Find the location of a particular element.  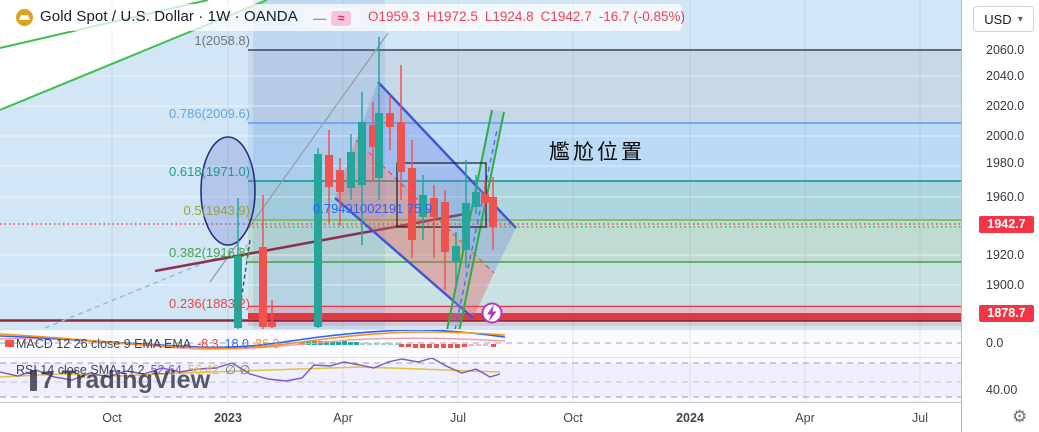

symbol-title: Gold Spot / U.S. Dollar · 1W · OANDA is located at coordinates (169, 16).